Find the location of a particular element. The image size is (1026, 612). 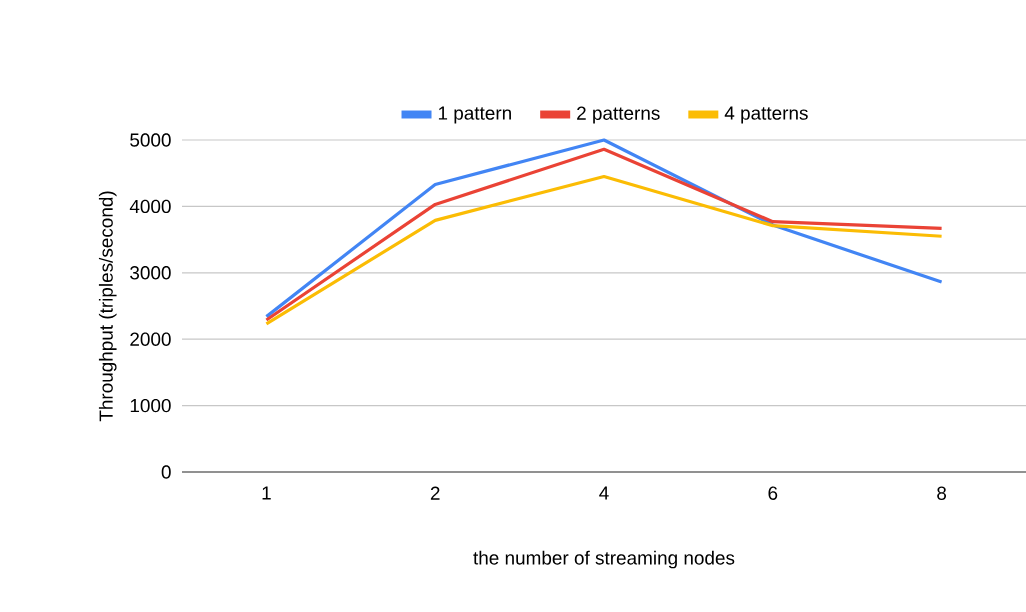

y-axis-title: Throughput (triples/second) is located at coordinates (107, 306).